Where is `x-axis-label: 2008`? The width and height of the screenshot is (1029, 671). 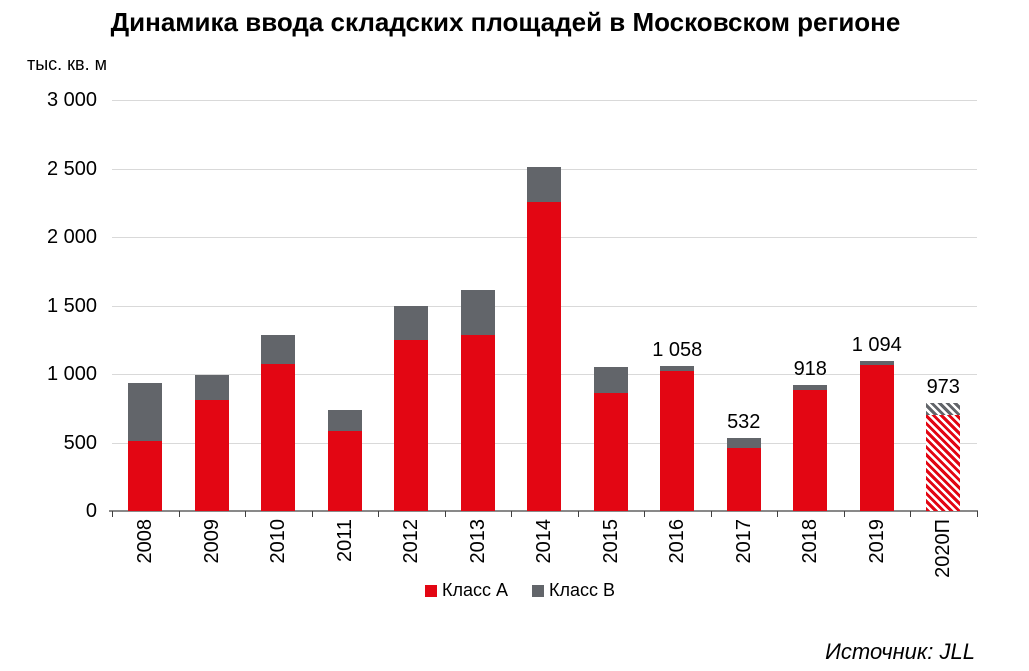
x-axis-label: 2008 is located at coordinates (145, 541).